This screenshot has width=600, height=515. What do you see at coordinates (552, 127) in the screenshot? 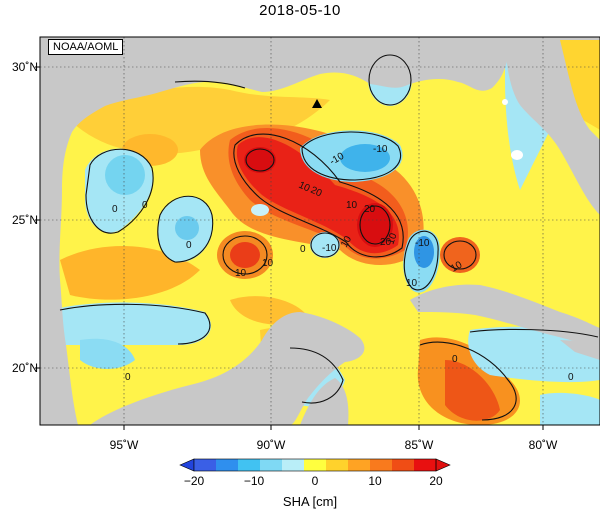
I see `land-florida` at bounding box center [552, 127].